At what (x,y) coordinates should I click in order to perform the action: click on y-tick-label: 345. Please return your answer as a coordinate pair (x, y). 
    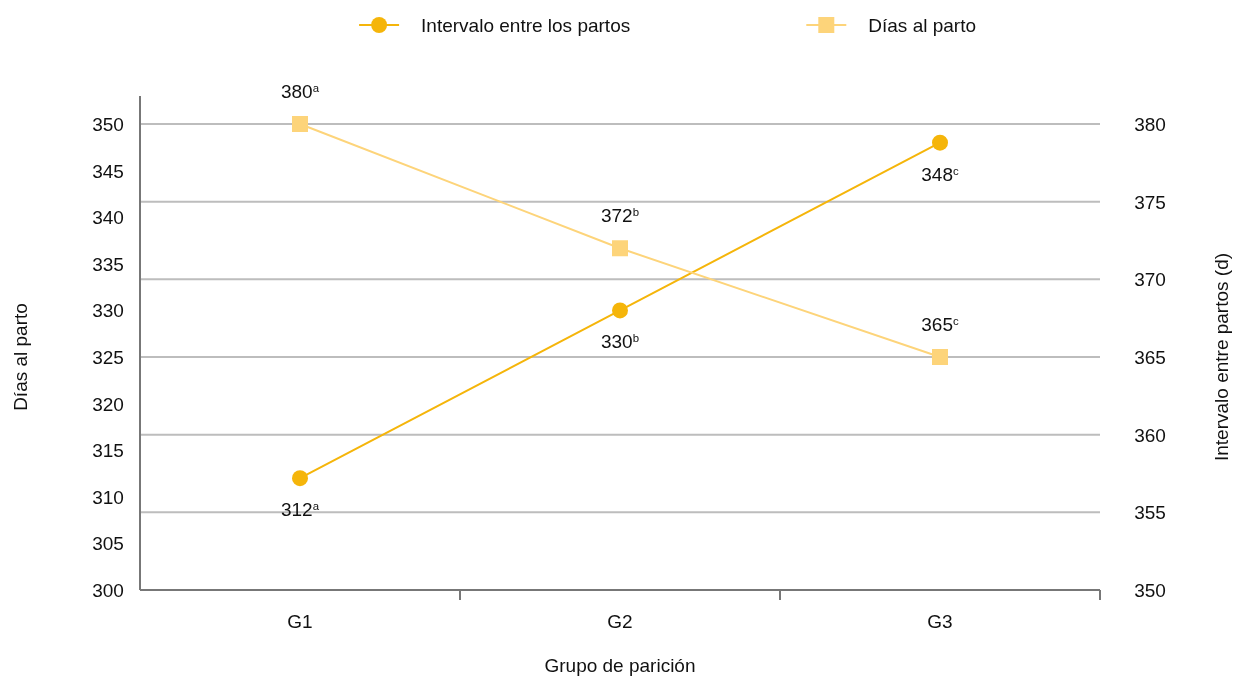
    Looking at the image, I should click on (108, 171).